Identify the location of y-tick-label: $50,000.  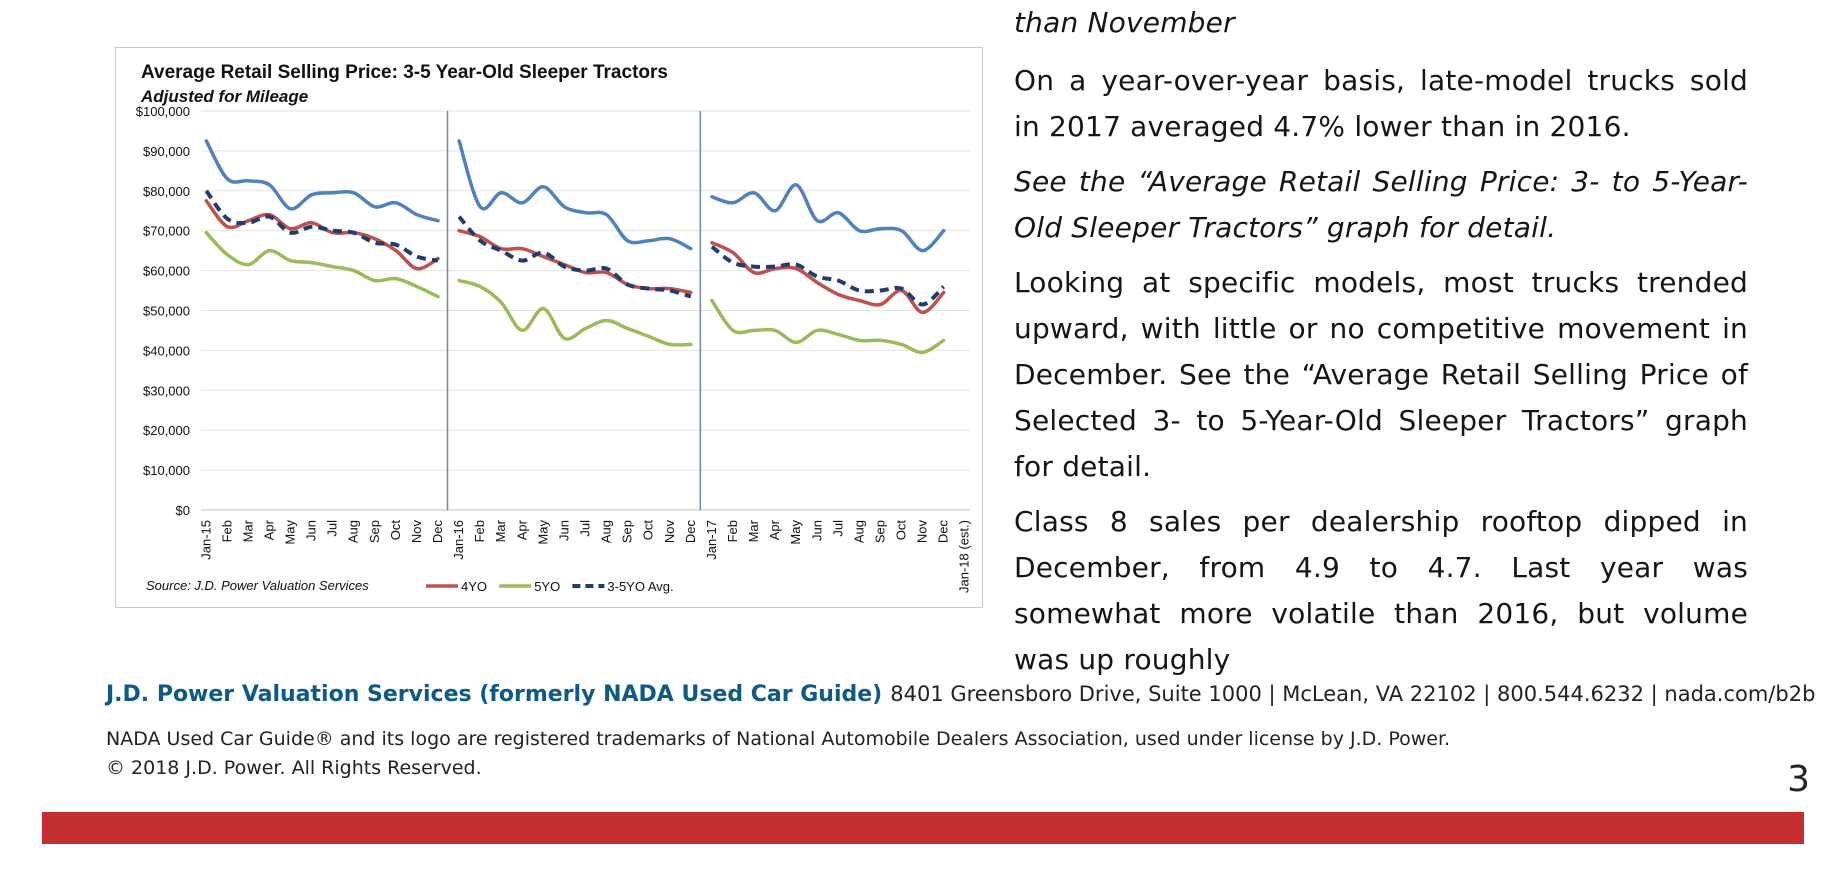
(166, 311).